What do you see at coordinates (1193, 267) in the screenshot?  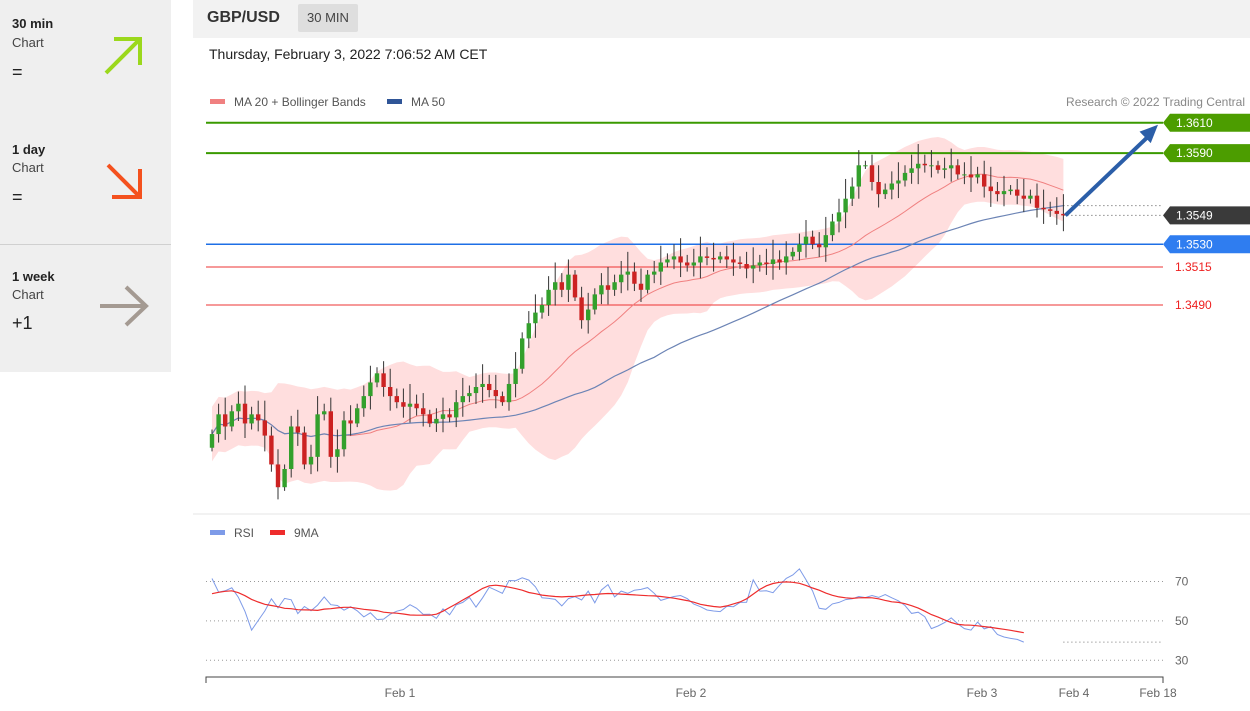 I see `minor-level-label: 1.3515` at bounding box center [1193, 267].